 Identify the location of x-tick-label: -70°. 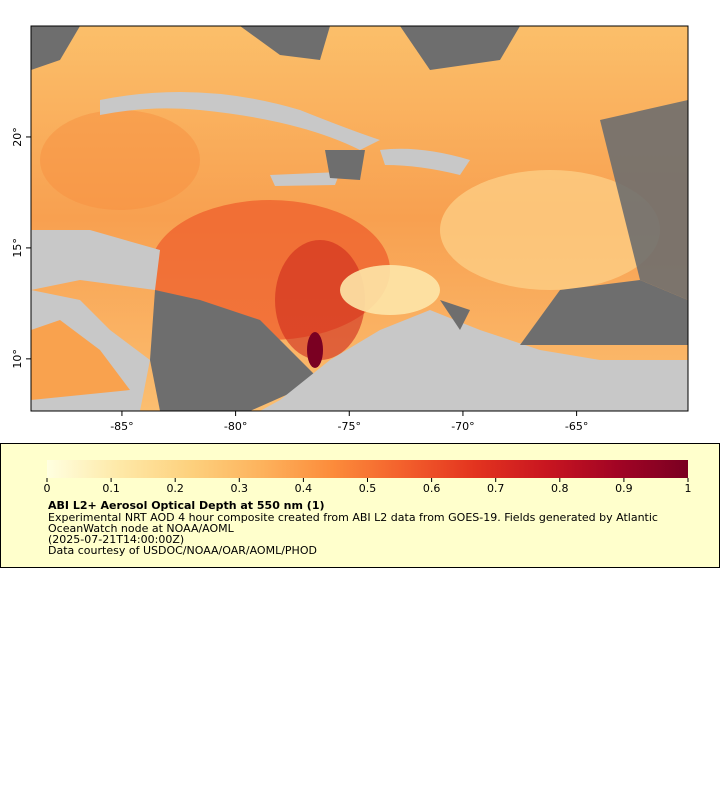
(462, 426).